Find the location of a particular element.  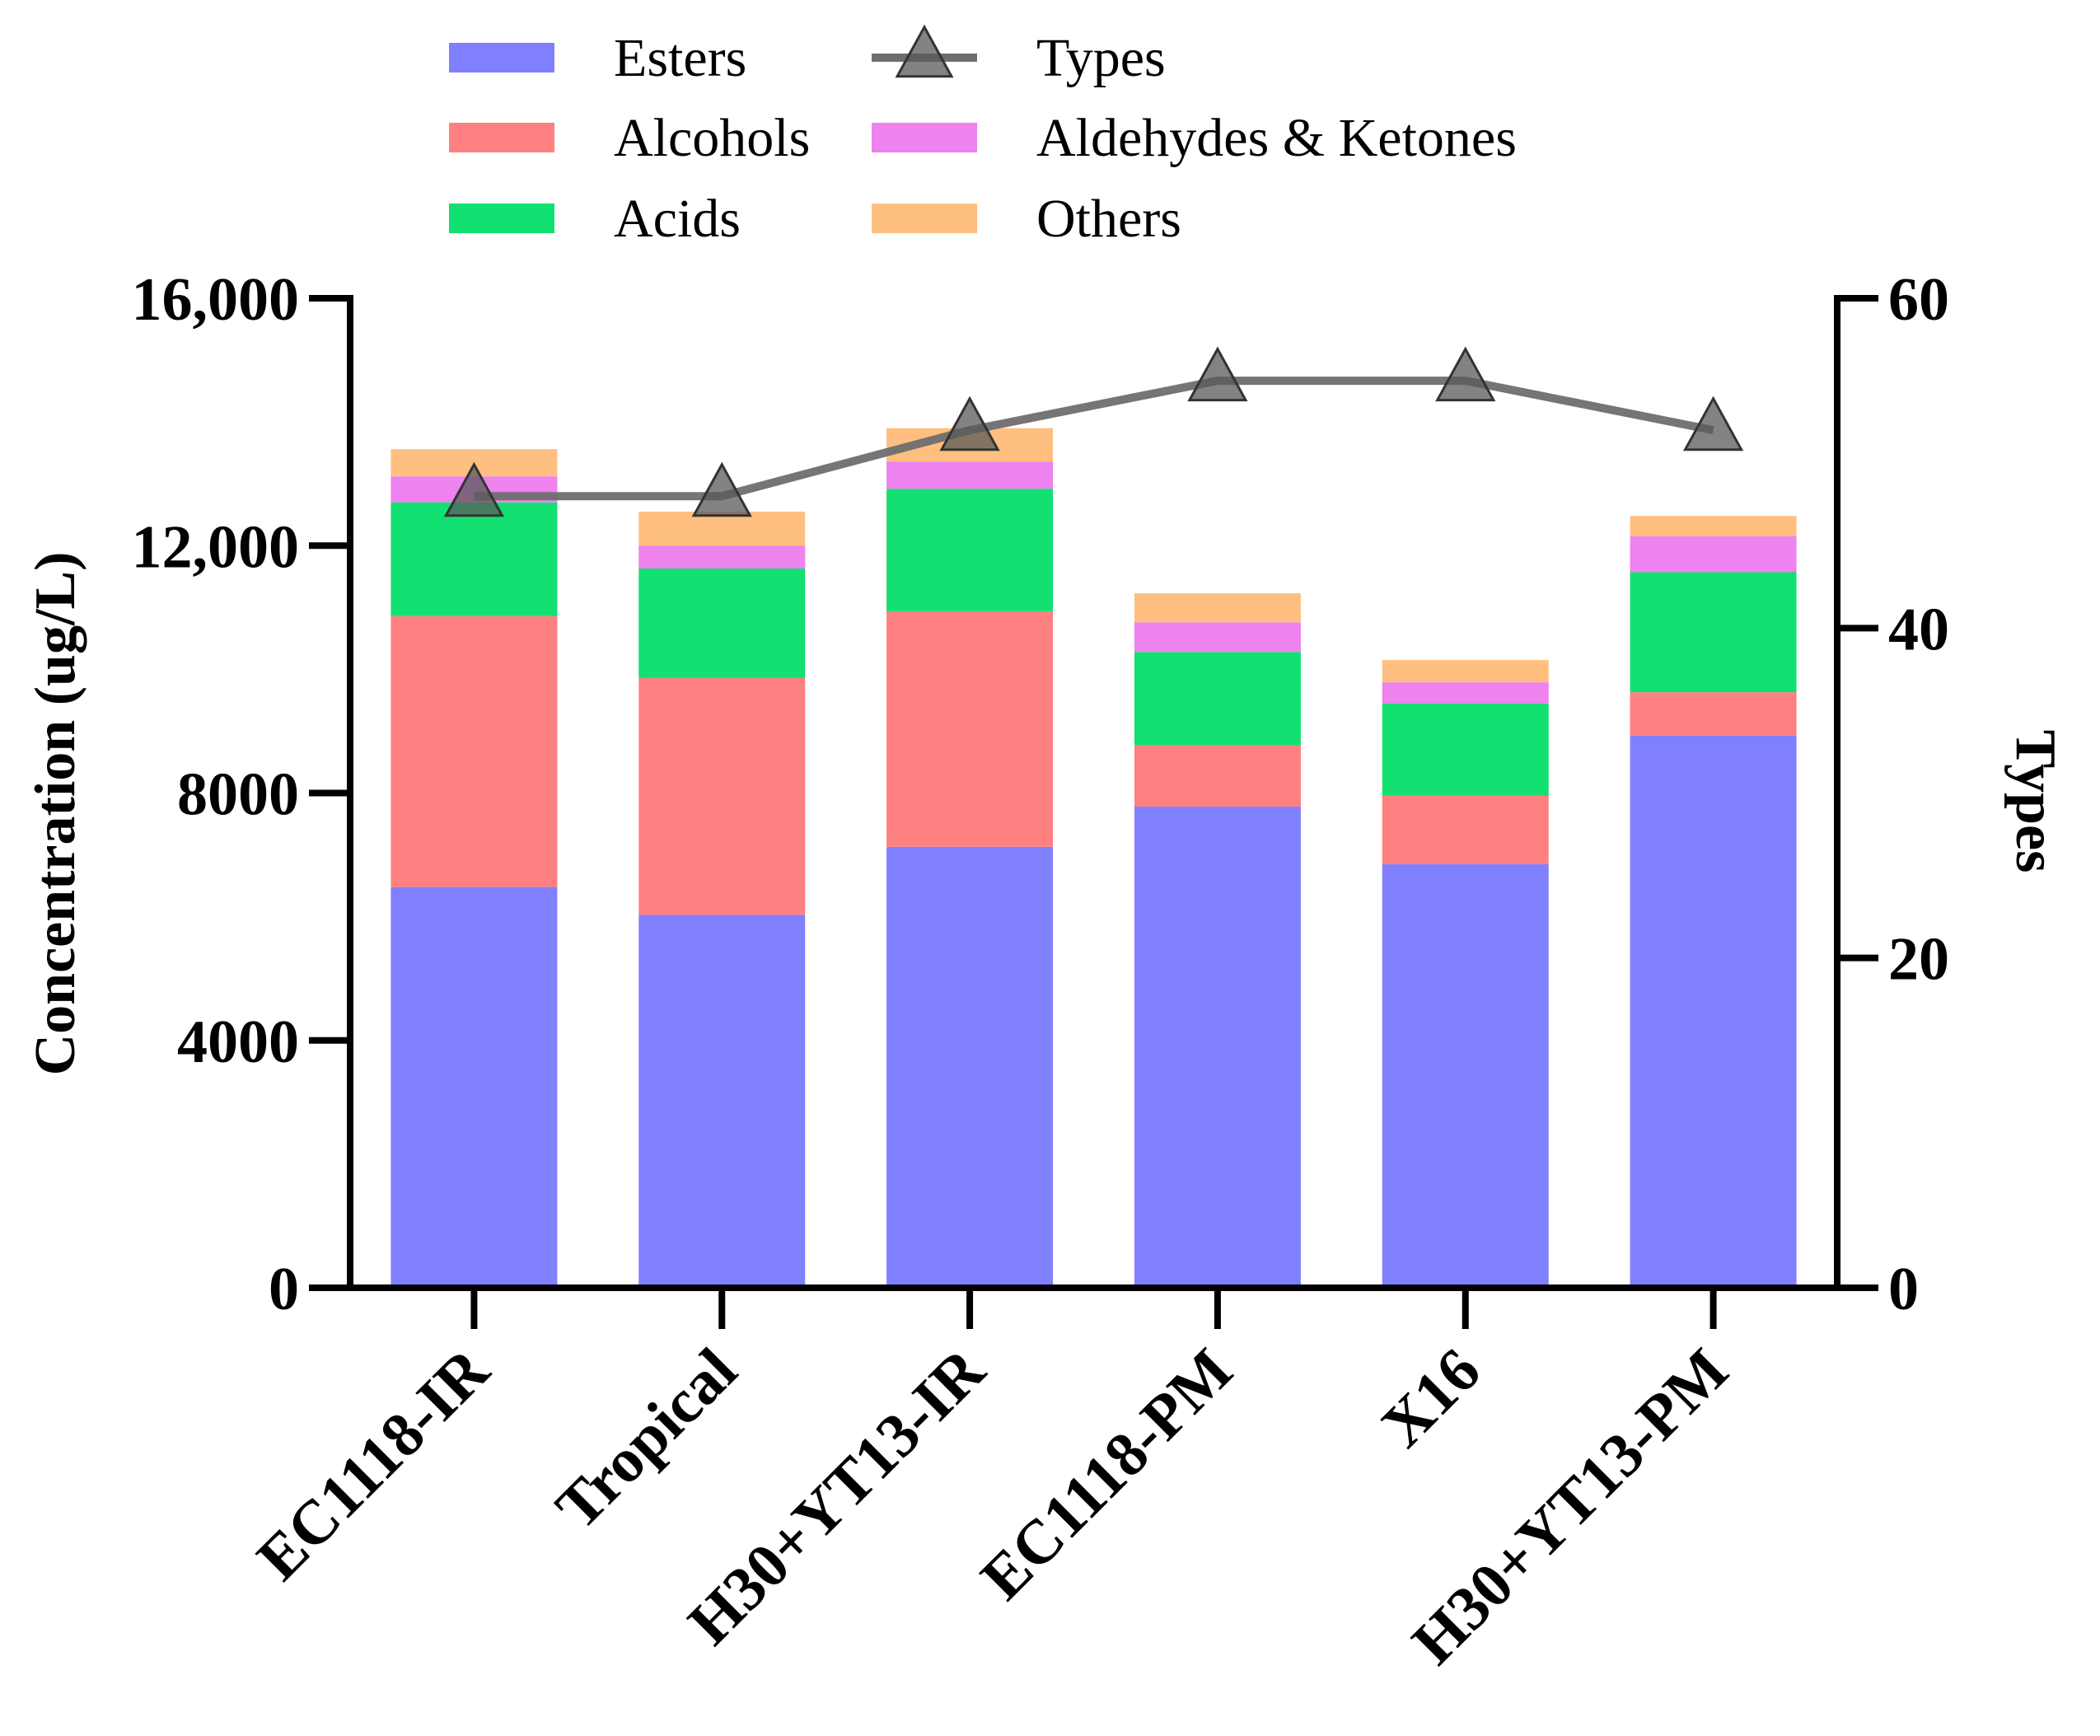

y2-tick-label-0: 0 is located at coordinates (1904, 1289).